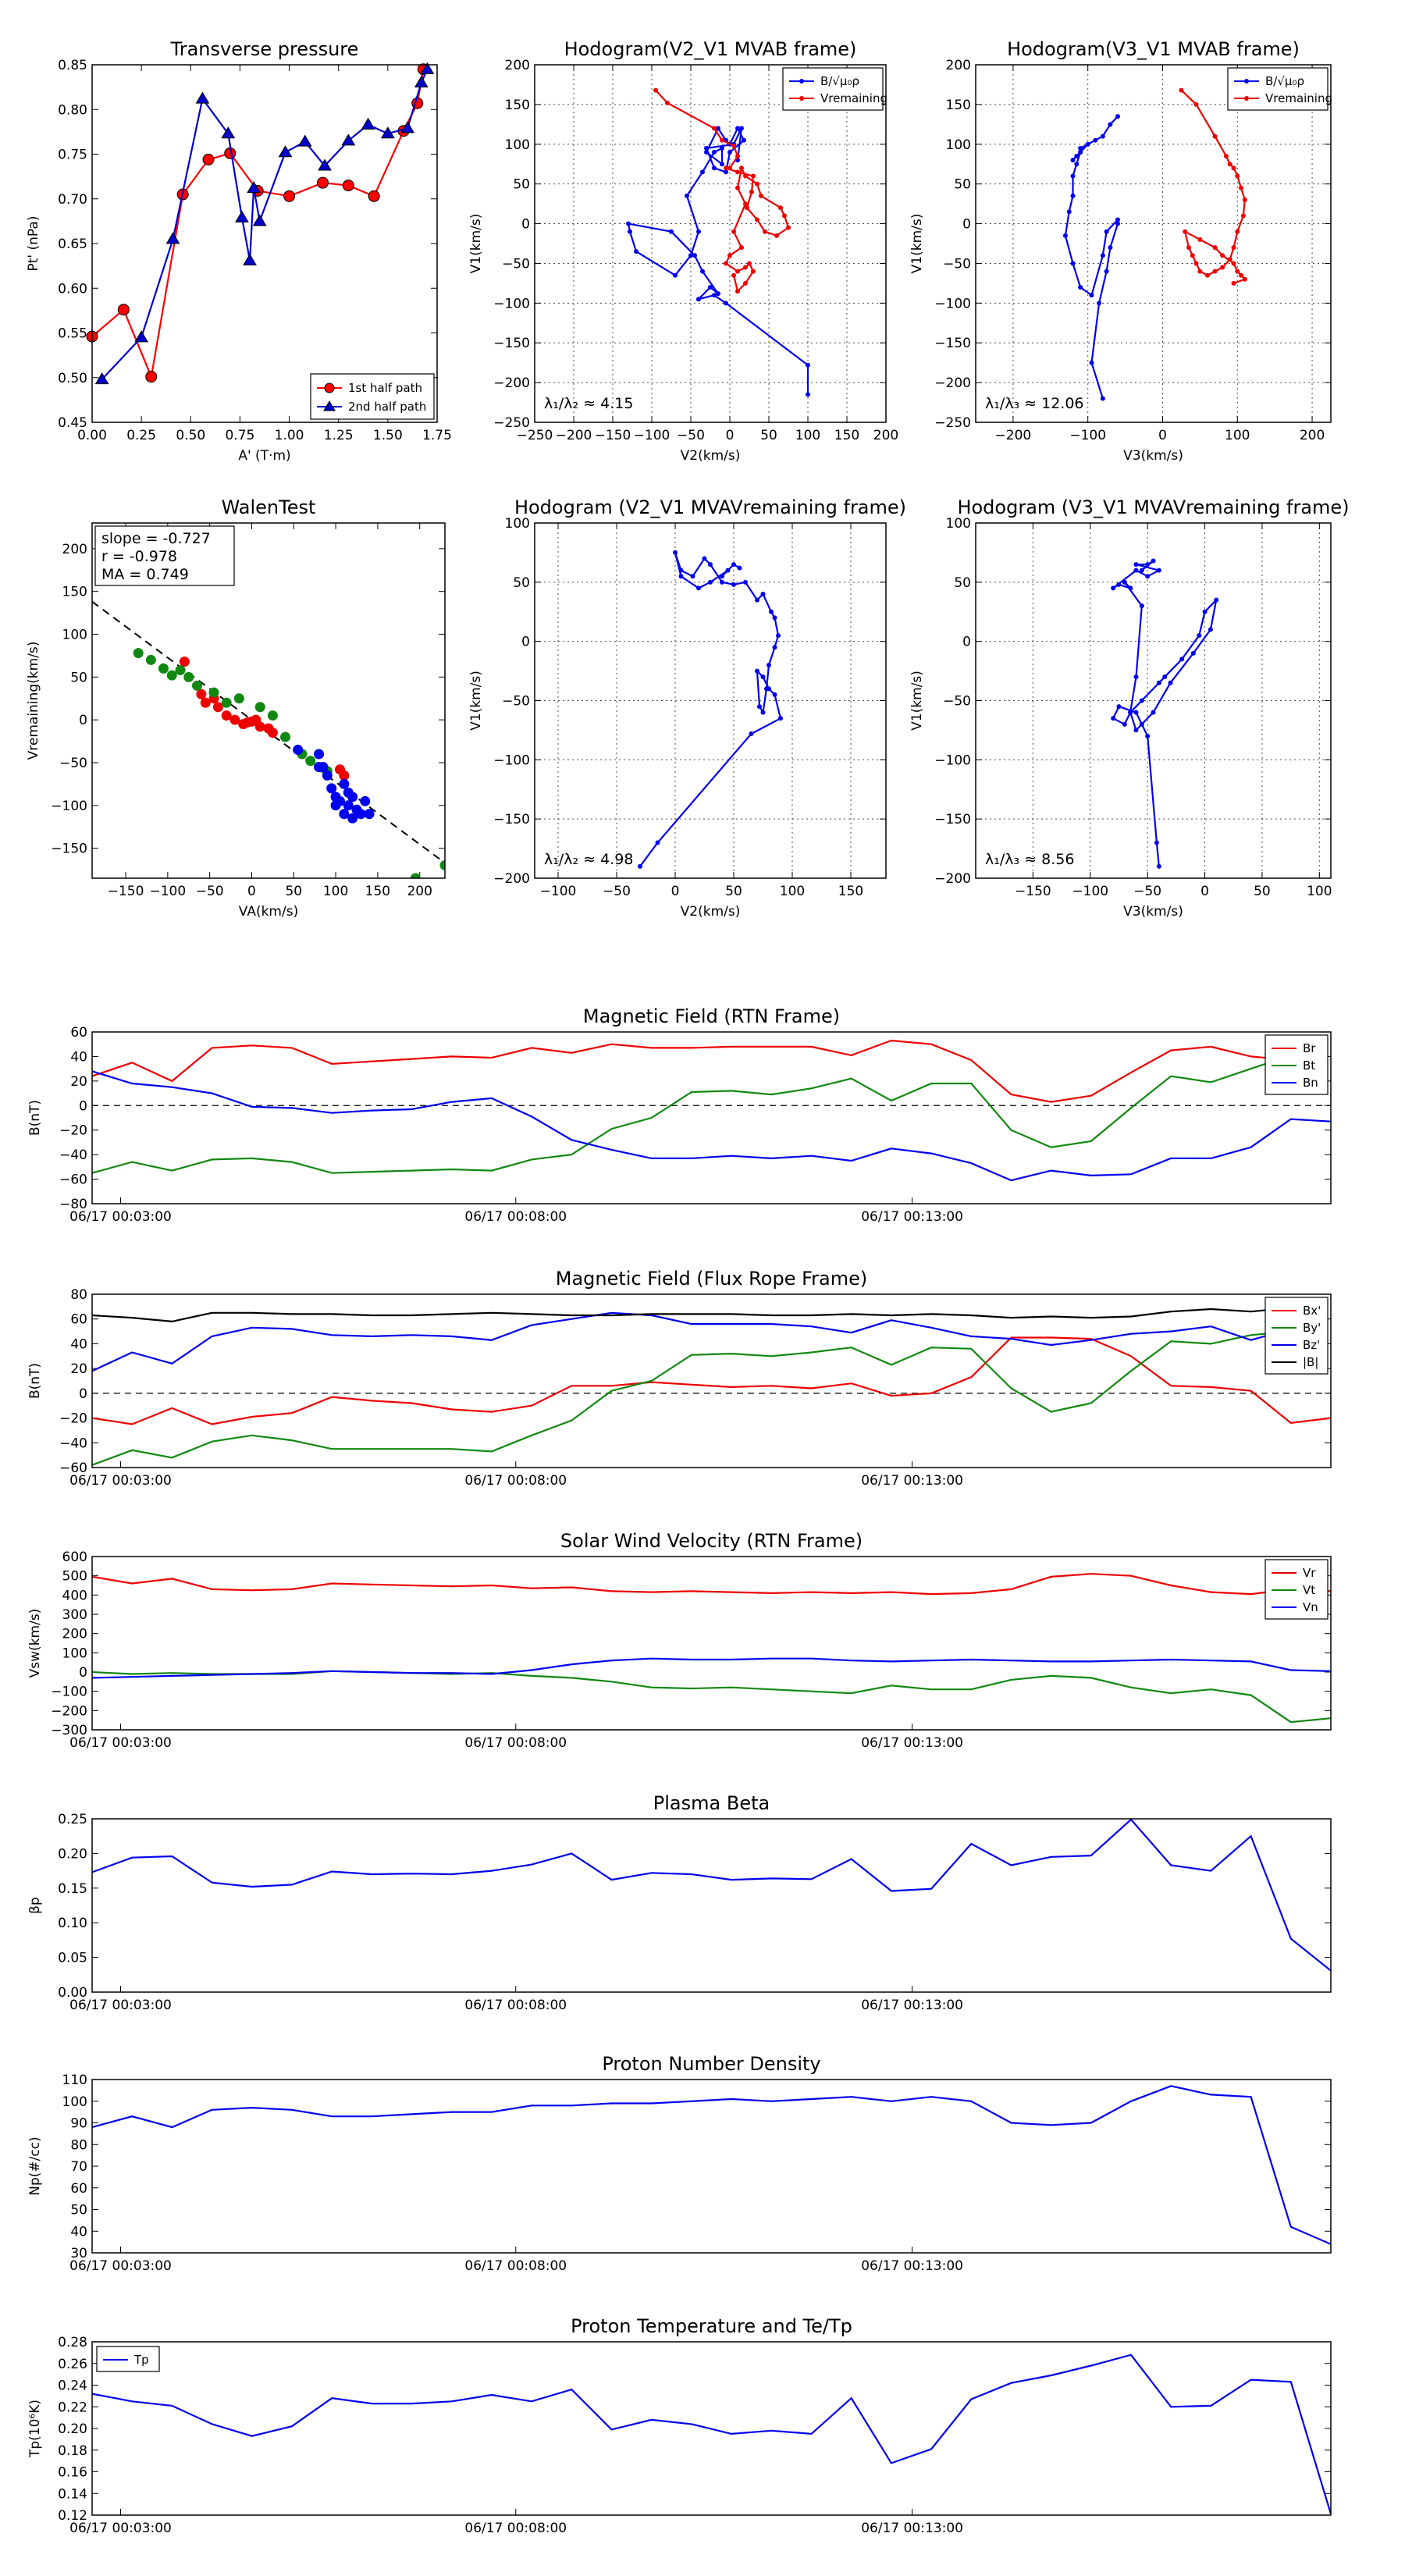 This screenshot has height=2576, width=1405. What do you see at coordinates (711, 49) in the screenshot?
I see `chart-title: Hodogram(V2_V1 MVAB frame)` at bounding box center [711, 49].